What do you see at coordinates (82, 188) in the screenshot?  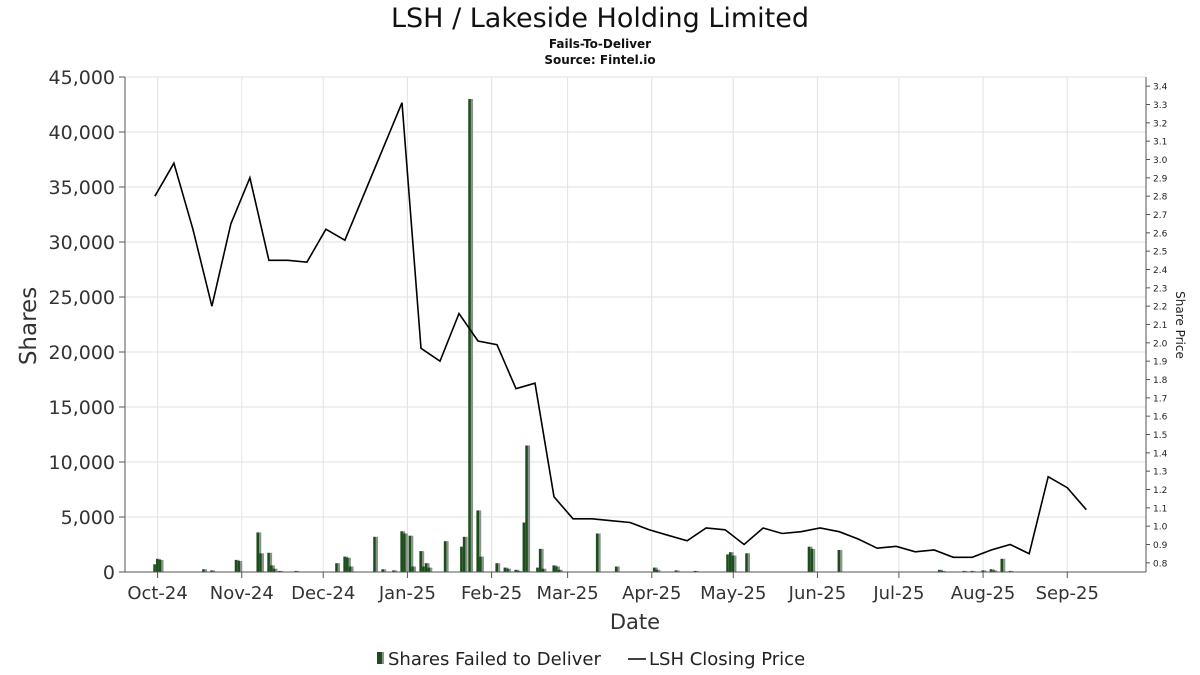 I see `y-tick-label: 35,000` at bounding box center [82, 188].